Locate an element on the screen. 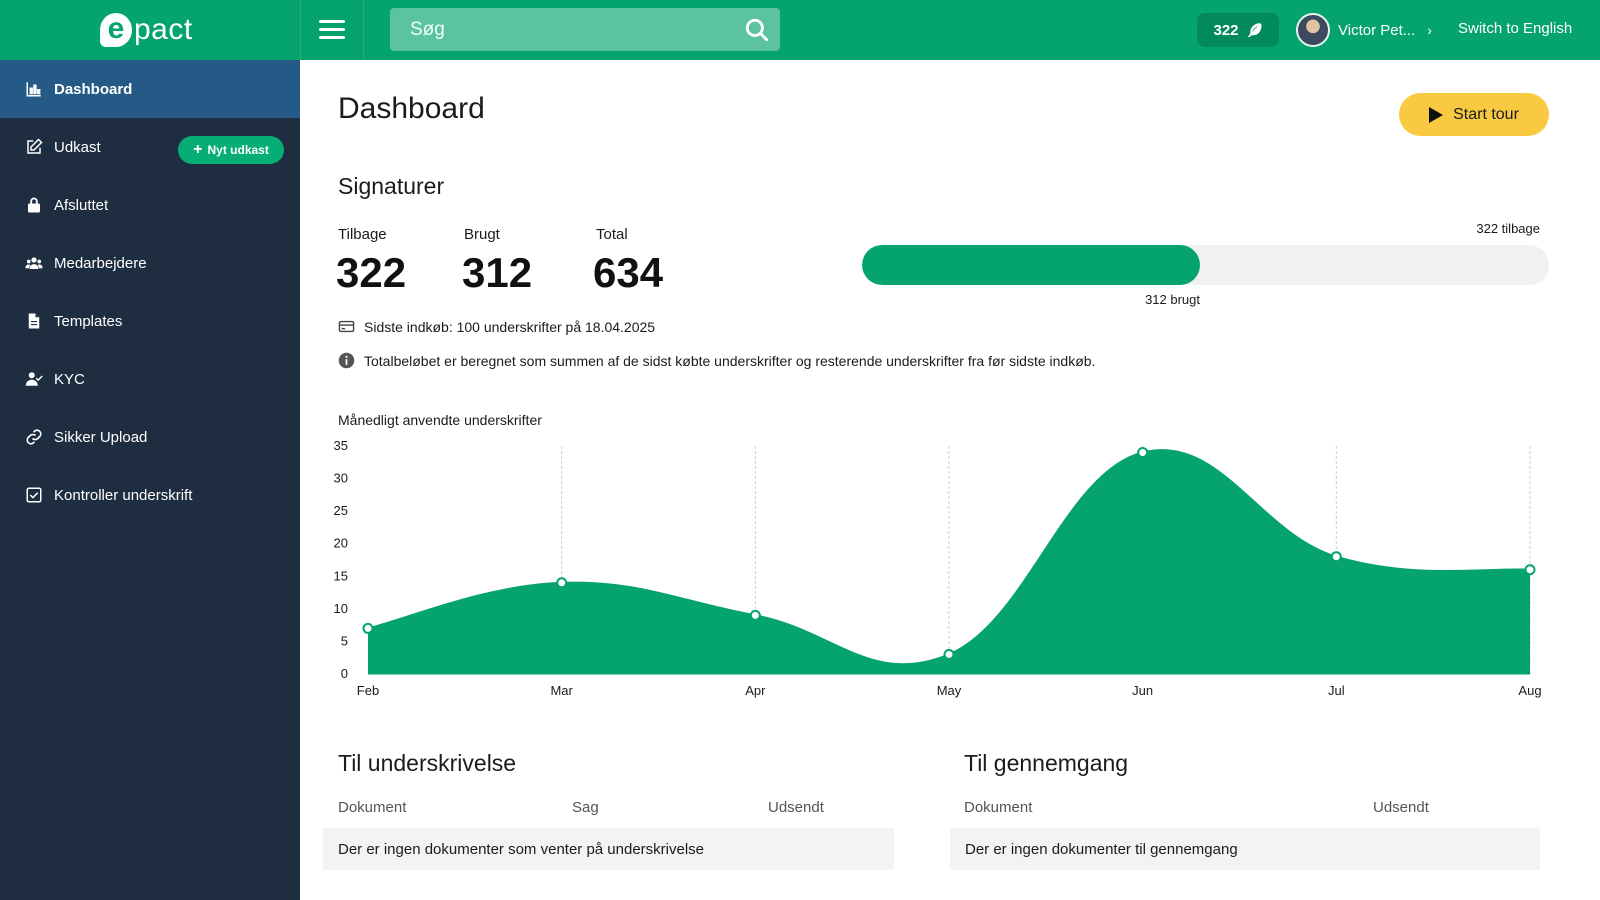  sidebar-item-afsluttet: Afsluttet is located at coordinates (150, 205).